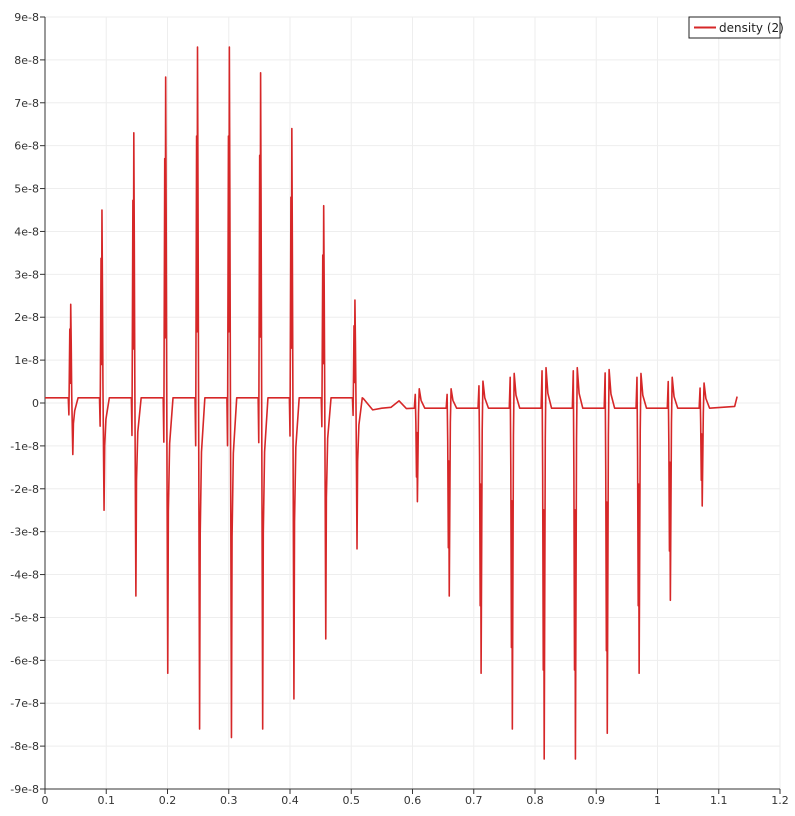  I want to click on y-tick-label: 5e-8, so click(26, 189).